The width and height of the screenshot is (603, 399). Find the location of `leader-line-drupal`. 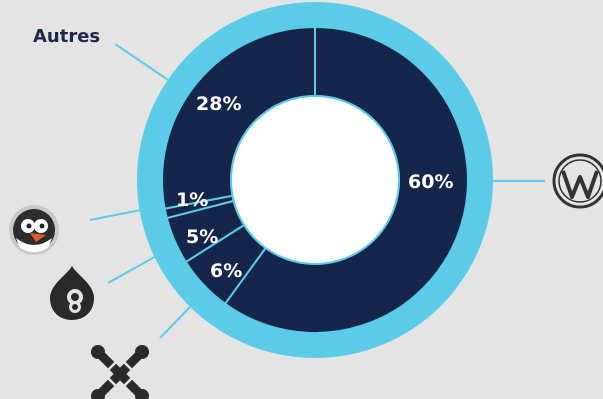

leader-line-drupal is located at coordinates (133, 269).